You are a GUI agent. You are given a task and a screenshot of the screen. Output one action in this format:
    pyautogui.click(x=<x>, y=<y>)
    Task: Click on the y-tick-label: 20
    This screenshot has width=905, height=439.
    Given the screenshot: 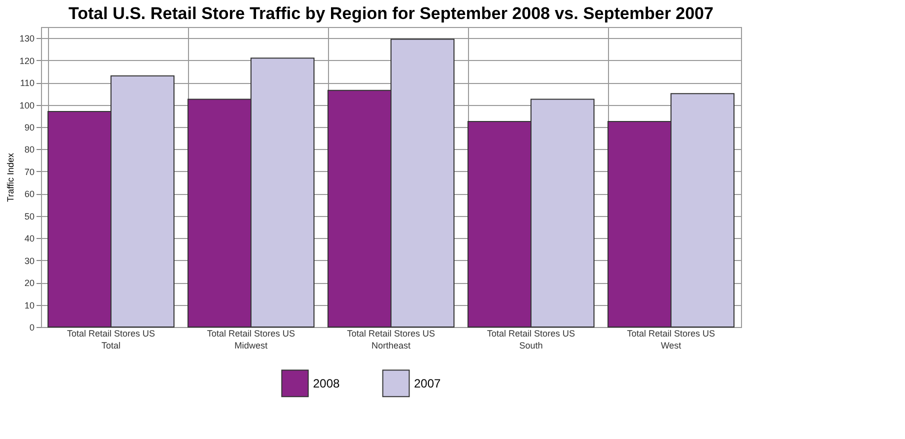 What is the action you would take?
    pyautogui.click(x=29, y=283)
    